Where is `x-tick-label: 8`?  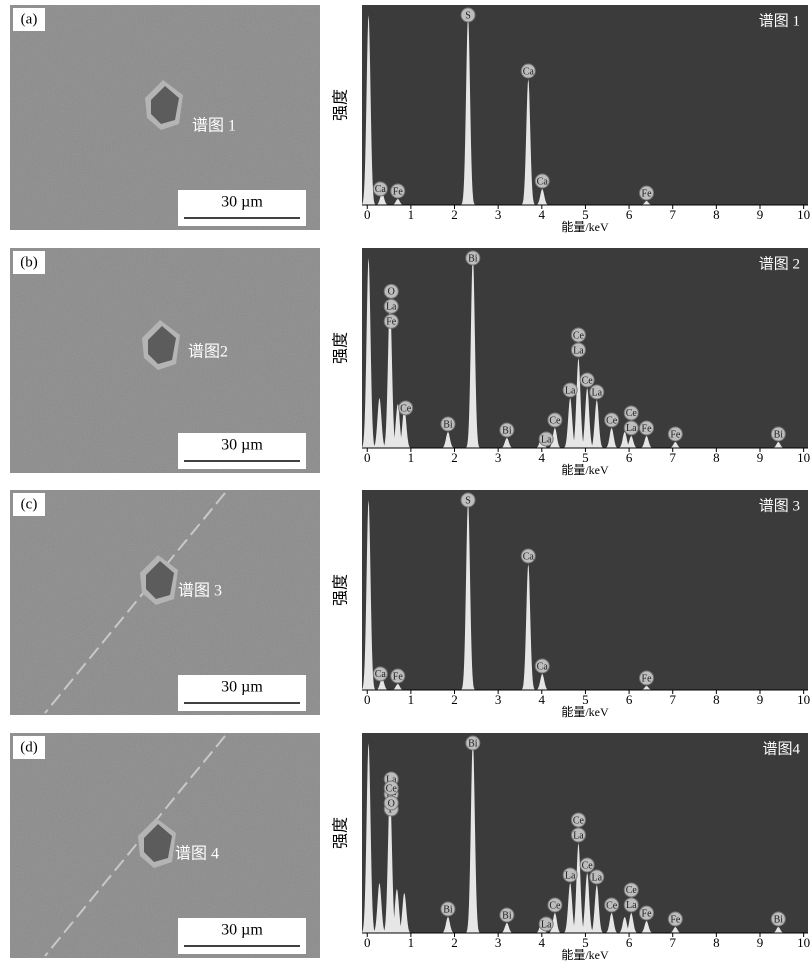 x-tick-label: 8 is located at coordinates (716, 214).